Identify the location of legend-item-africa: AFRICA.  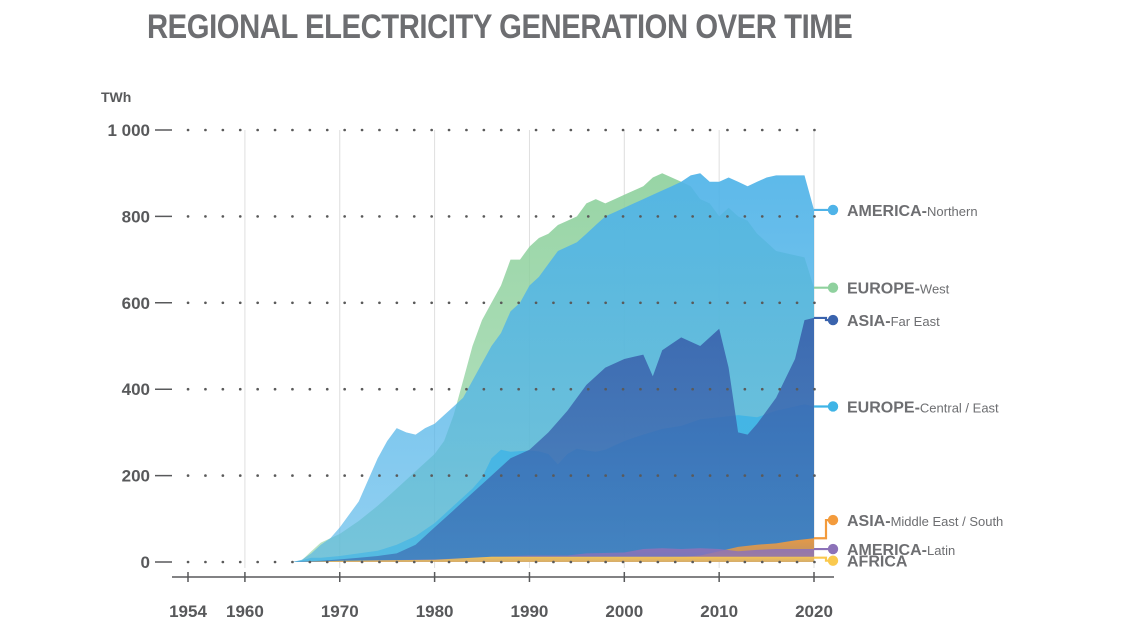
(861, 562).